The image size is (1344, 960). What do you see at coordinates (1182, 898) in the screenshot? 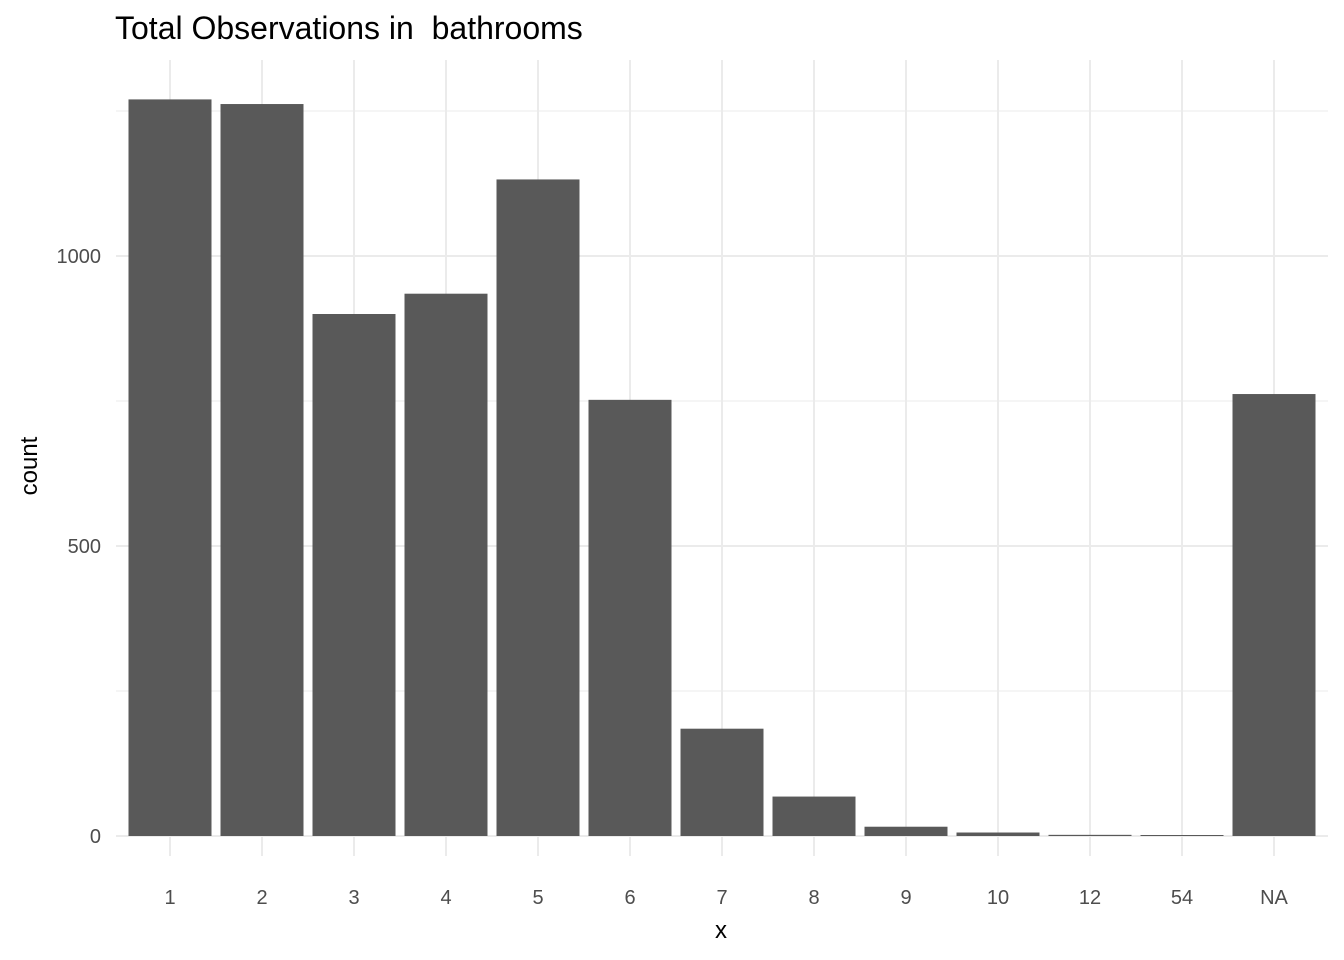
I see `x-tick-label: 54` at bounding box center [1182, 898].